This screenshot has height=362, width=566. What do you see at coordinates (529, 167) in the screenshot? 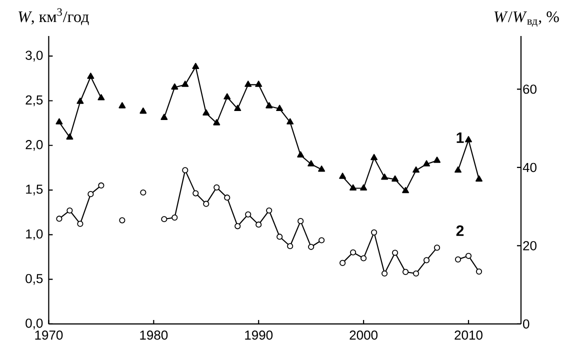
I see `y2-tick-label: 40` at bounding box center [529, 167].